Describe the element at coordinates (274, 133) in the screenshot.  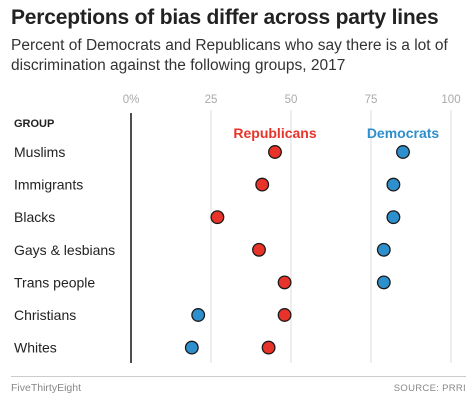
I see `legend-label: Republicans` at that location.